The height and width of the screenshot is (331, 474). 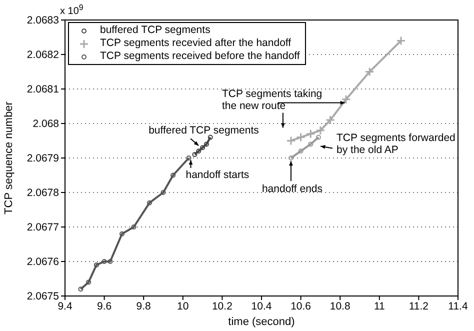 What do you see at coordinates (43, 262) in the screenshot?
I see `y-tick-label: 2.0676` at bounding box center [43, 262].